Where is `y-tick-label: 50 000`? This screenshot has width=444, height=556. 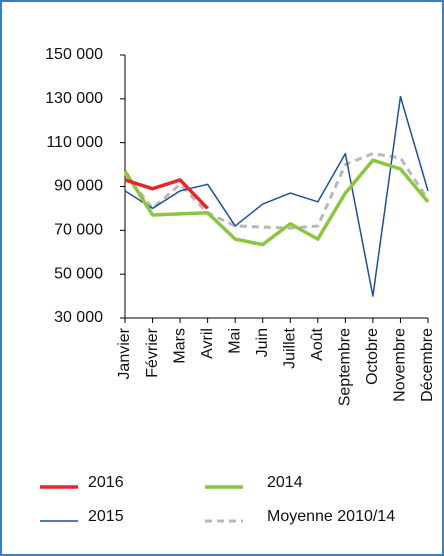
y-tick-label: 50 000 is located at coordinates (78, 273).